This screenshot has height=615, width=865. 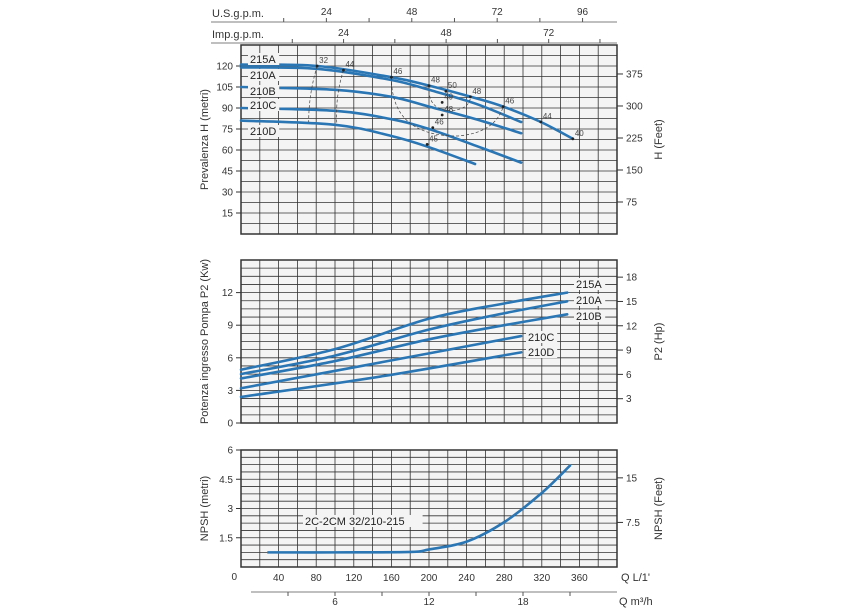 I want to click on y-tick-label: 6, so click(x=230, y=451).